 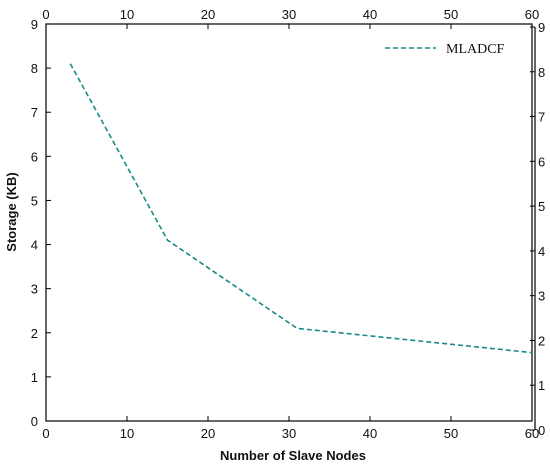 What do you see at coordinates (127, 433) in the screenshot?
I see `x-tick-label-bottom: 10` at bounding box center [127, 433].